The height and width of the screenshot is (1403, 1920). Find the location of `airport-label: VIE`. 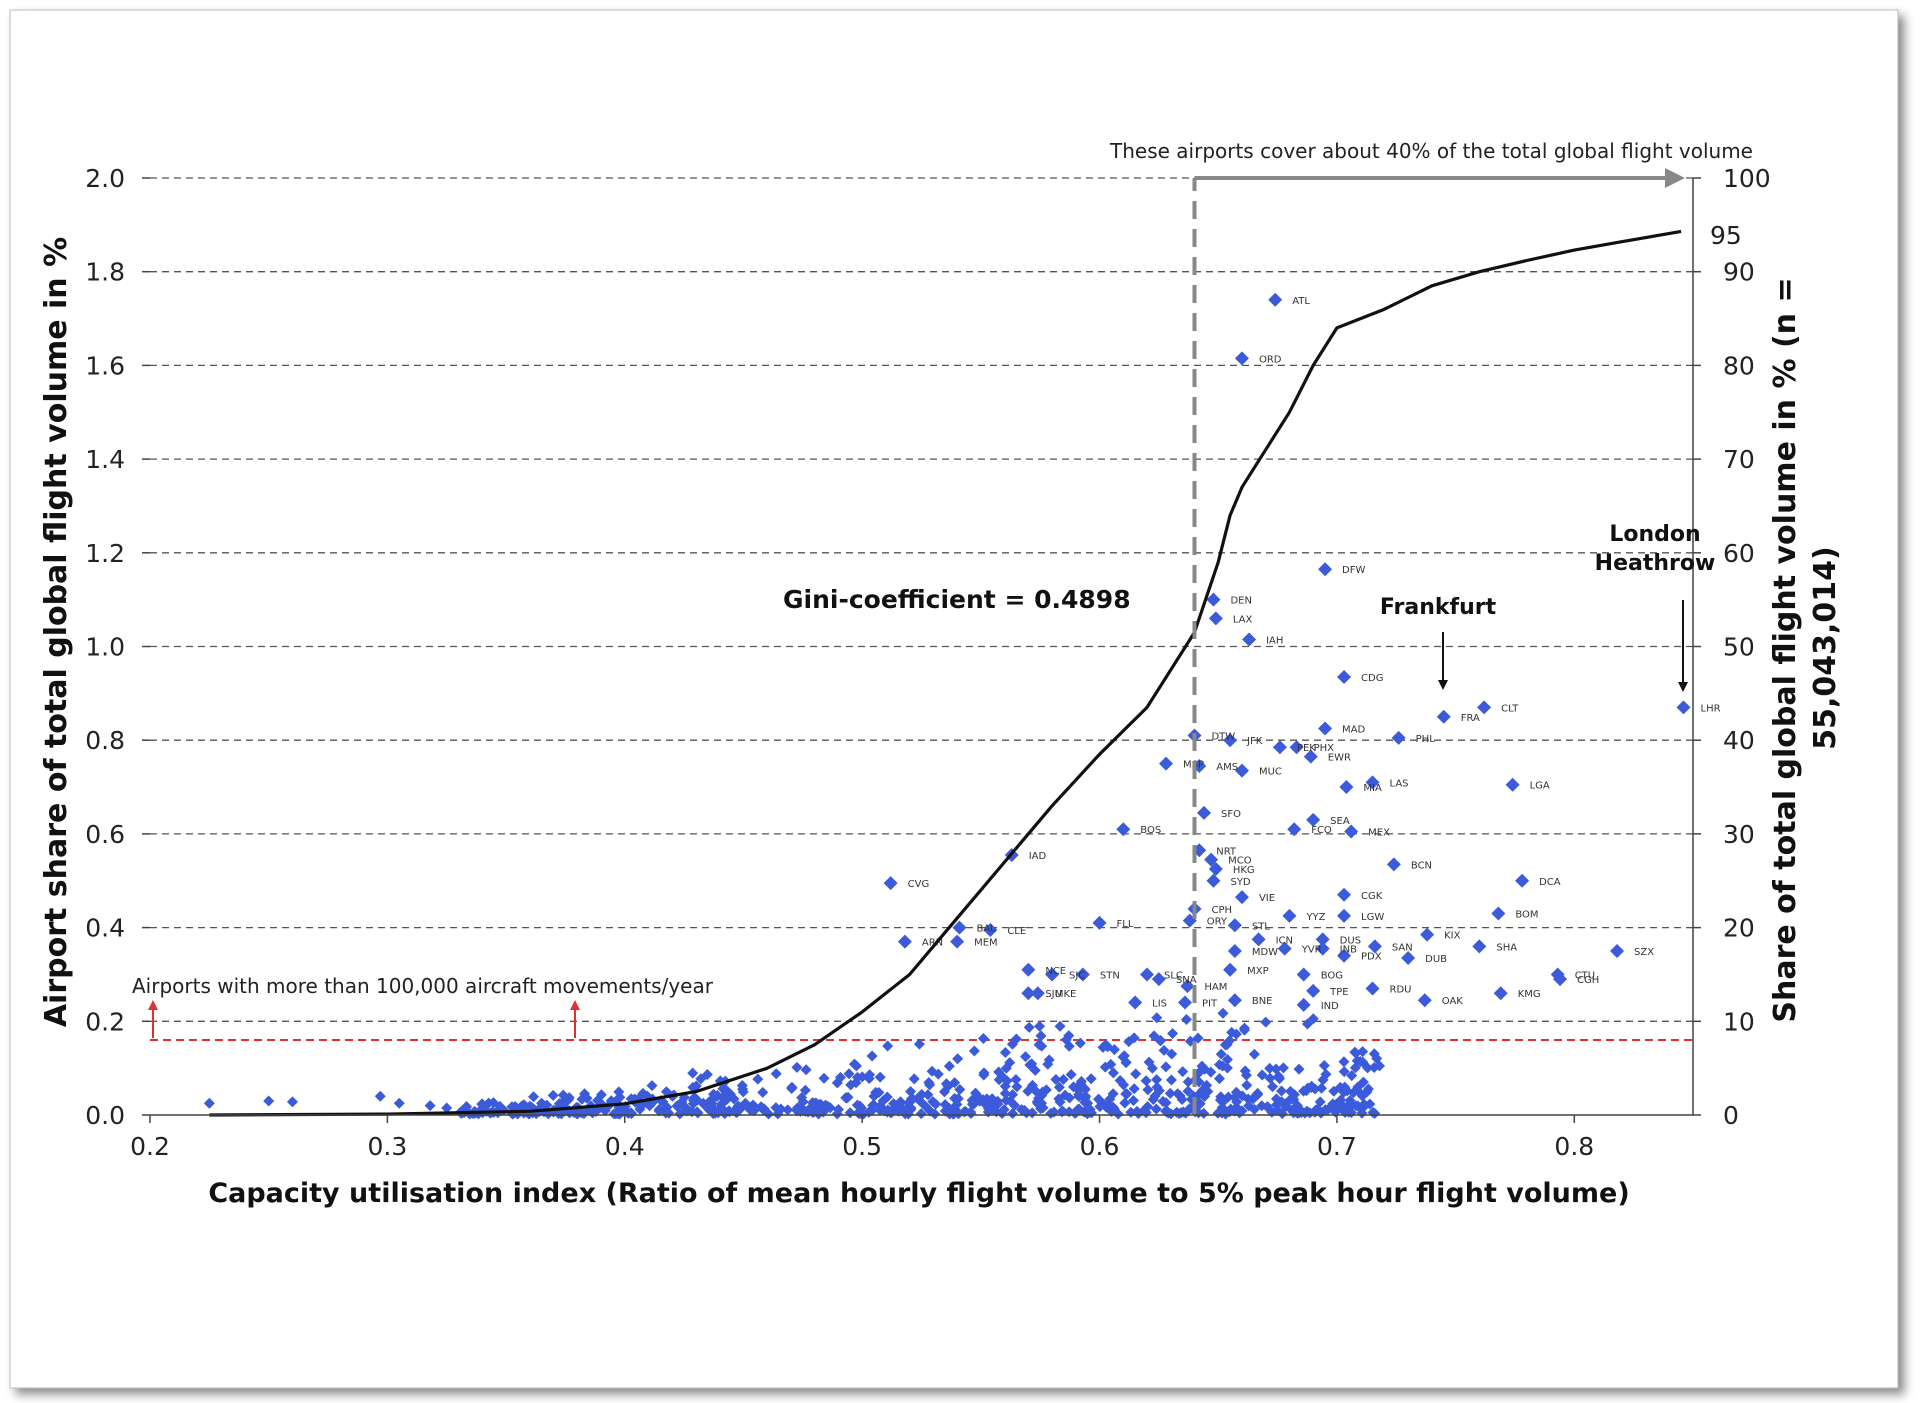

airport-label: VIE is located at coordinates (1267, 898).